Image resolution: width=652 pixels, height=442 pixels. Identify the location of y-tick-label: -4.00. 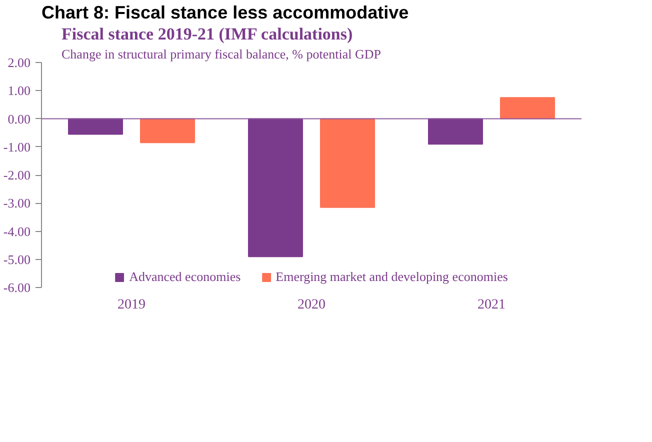
(17, 231).